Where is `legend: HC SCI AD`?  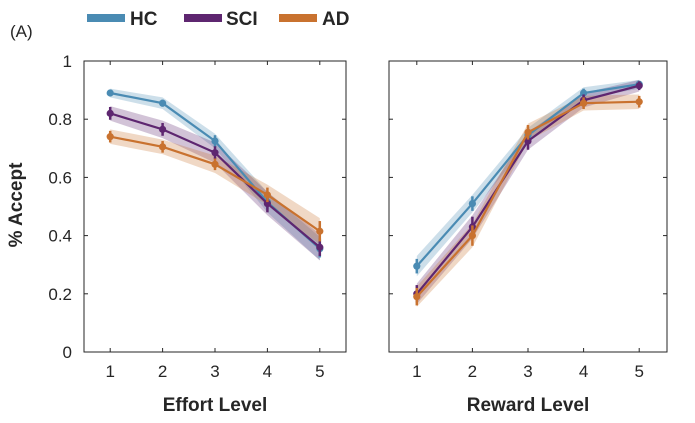
legend: HC SCI AD is located at coordinates (218, 19).